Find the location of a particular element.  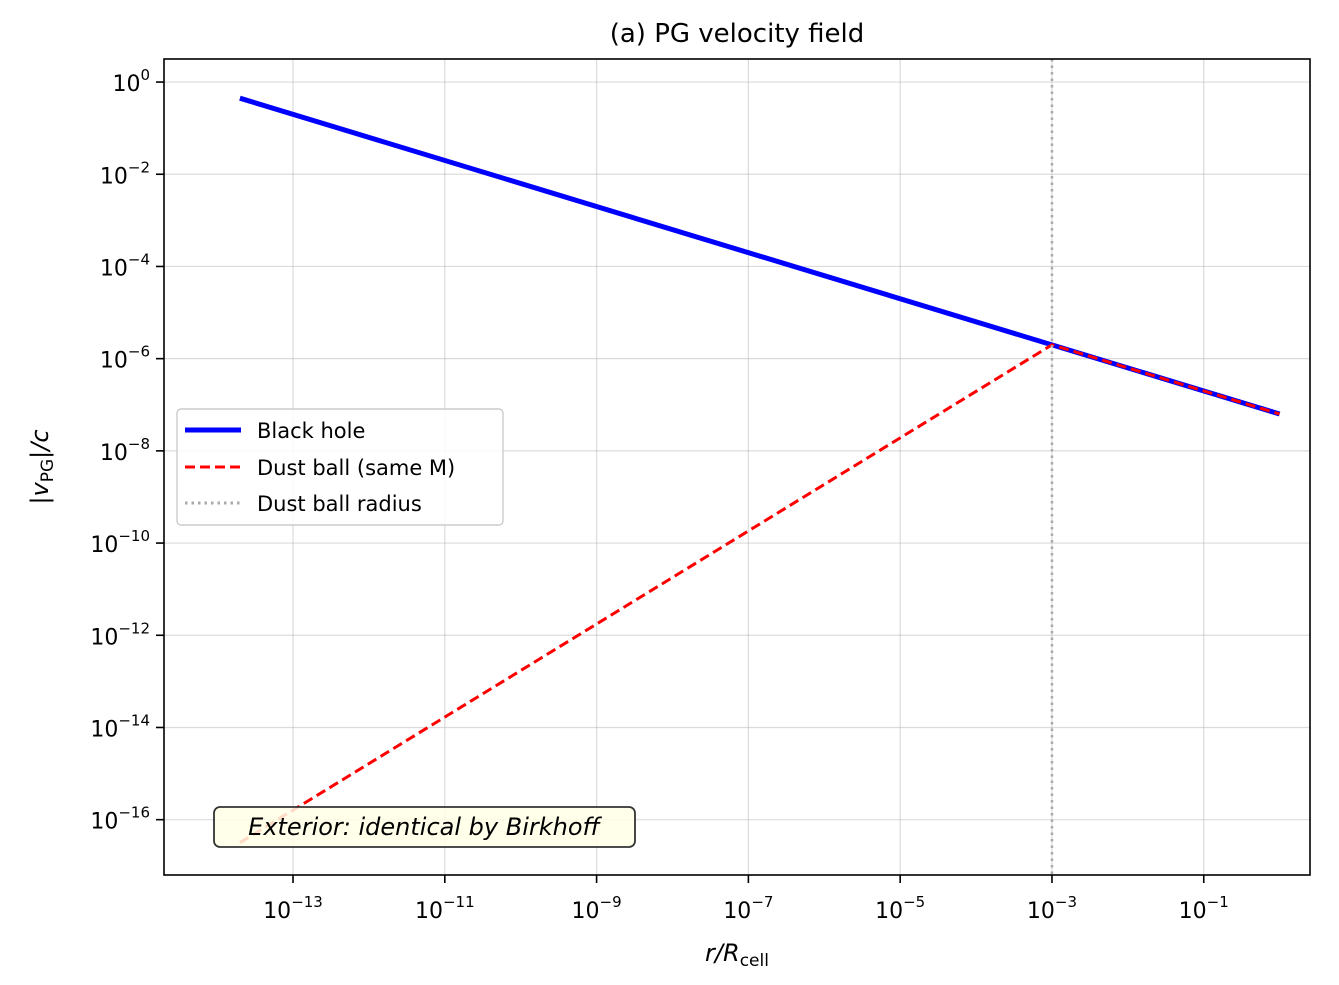

x-tick-label-0: 10⁻¹³ is located at coordinates (293, 908).